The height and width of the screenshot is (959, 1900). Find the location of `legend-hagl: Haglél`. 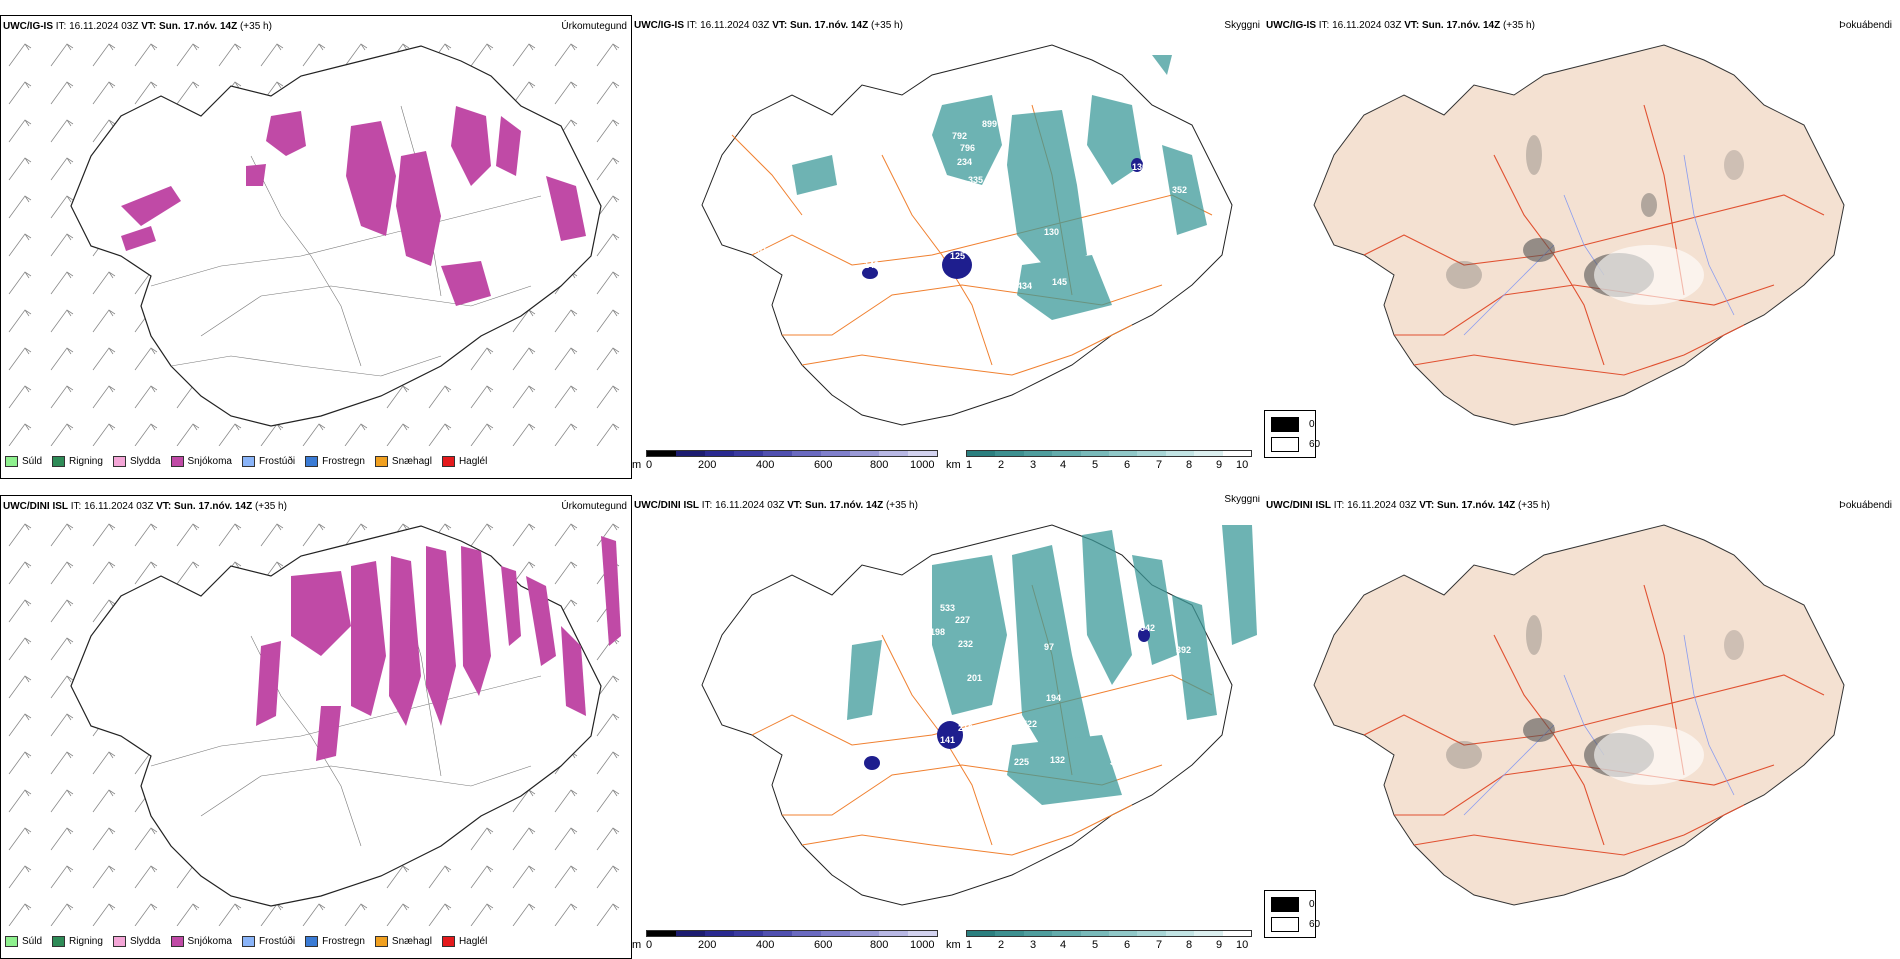

legend-hagl: Haglél is located at coordinates (464, 941).